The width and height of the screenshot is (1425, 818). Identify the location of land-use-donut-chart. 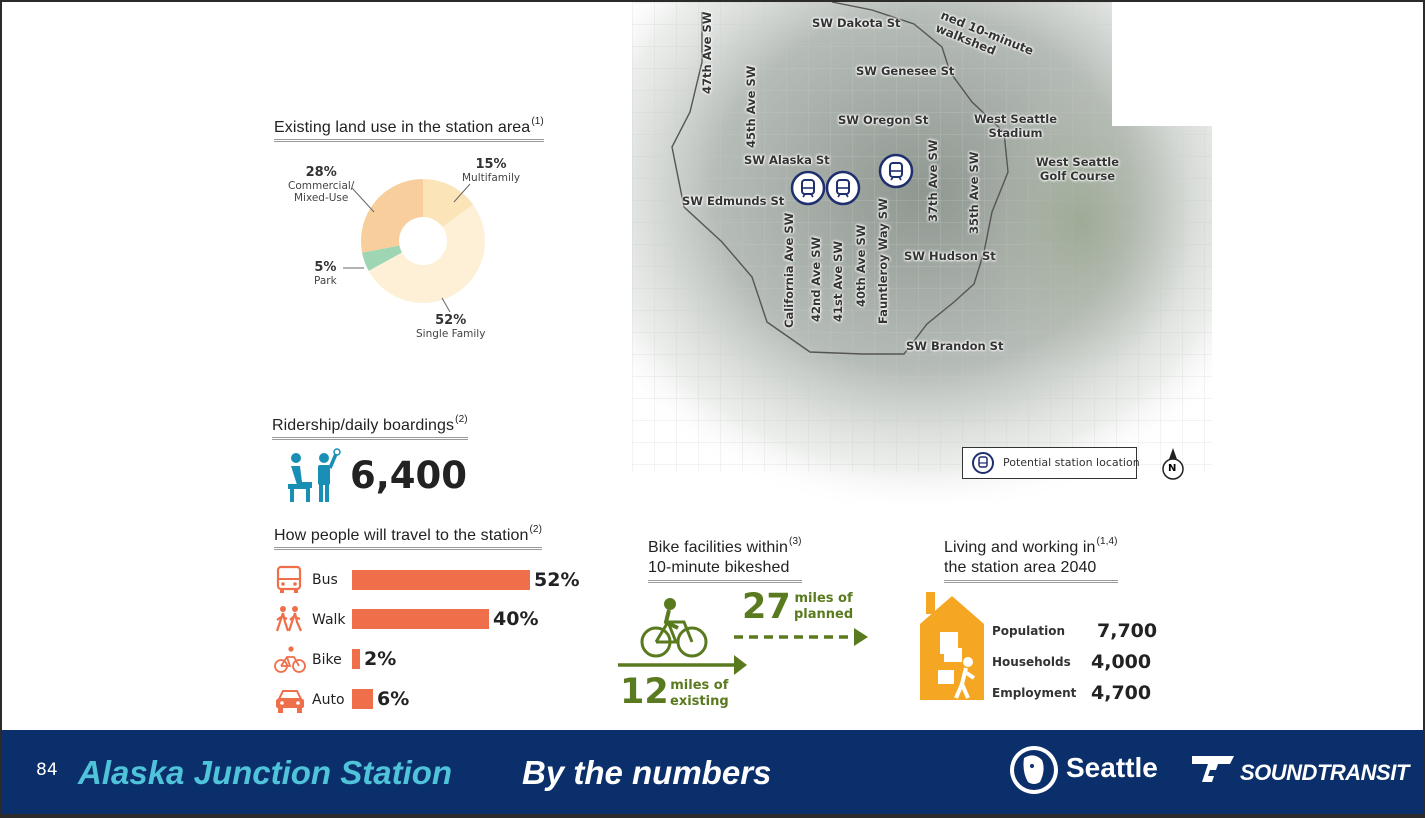
(423, 241).